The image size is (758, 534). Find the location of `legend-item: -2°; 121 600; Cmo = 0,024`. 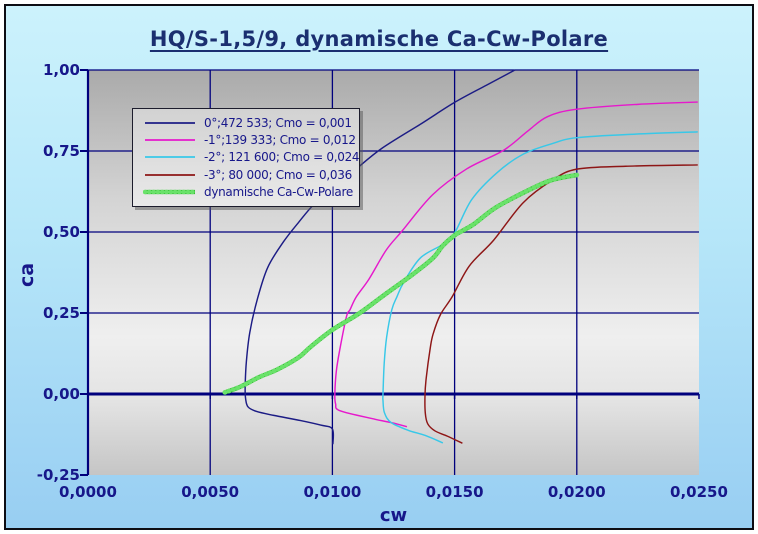

legend-item: -2°; 121 600; Cmo = 0,024 is located at coordinates (251, 157).